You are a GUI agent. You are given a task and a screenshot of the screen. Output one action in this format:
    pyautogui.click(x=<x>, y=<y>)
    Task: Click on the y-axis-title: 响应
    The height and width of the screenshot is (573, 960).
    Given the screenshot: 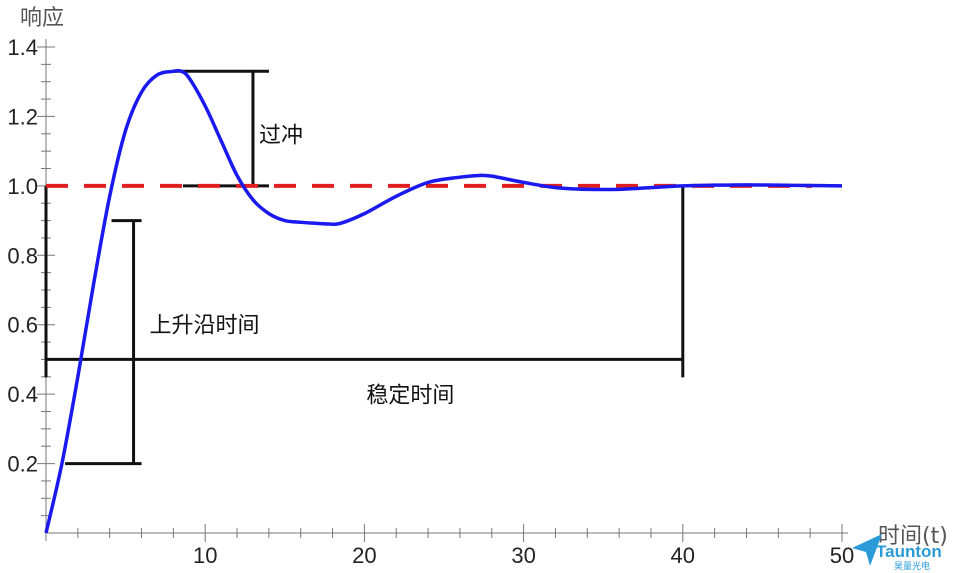 What is the action you would take?
    pyautogui.click(x=42, y=18)
    